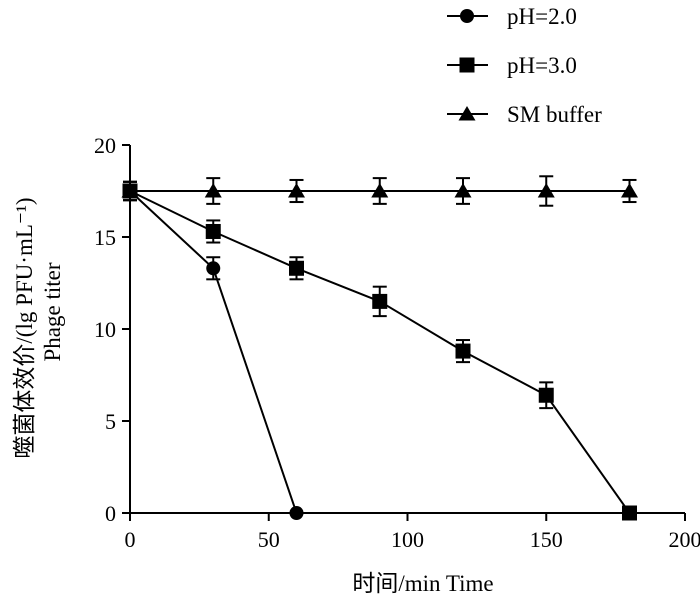 The height and width of the screenshot is (596, 700). Describe the element at coordinates (422, 583) in the screenshot. I see `x-axis-title: 时间/min Time` at that location.